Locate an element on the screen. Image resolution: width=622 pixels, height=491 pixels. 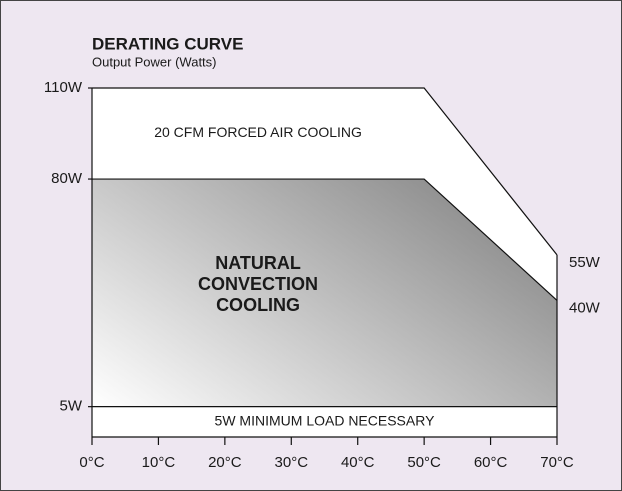
chart-title: DERATING CURVE is located at coordinates (167, 43).